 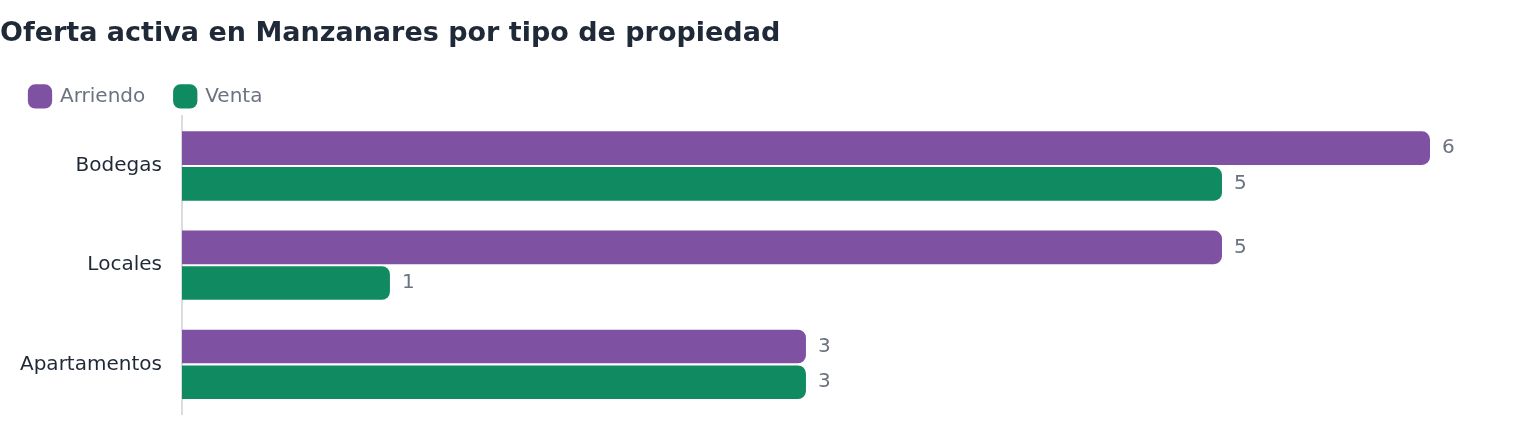 I want to click on y-tick-label: Locales, so click(x=124, y=263).